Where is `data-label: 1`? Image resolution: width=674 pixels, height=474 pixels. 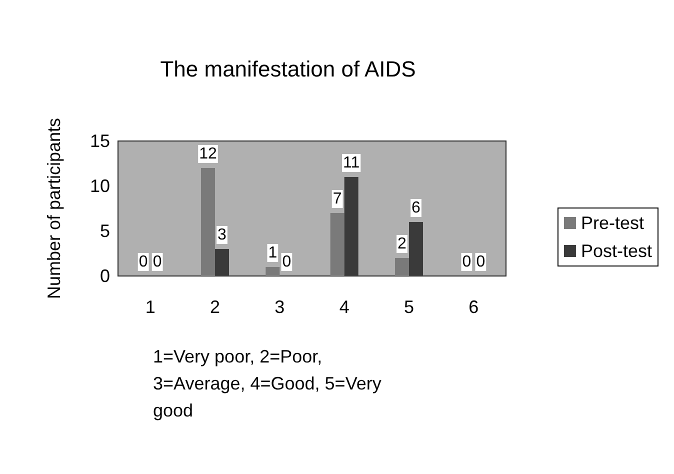
data-label: 1 is located at coordinates (273, 253).